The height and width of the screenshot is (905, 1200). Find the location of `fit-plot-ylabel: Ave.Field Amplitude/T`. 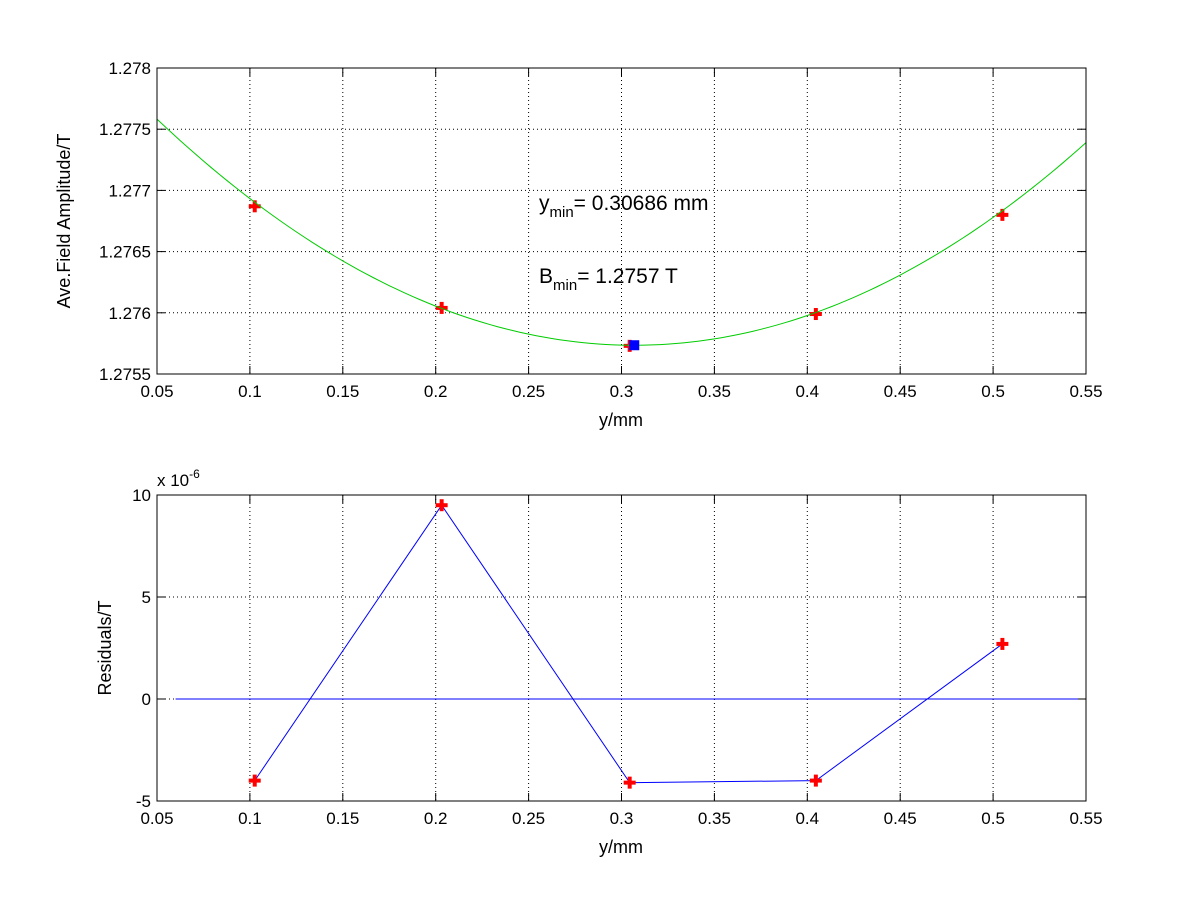

fit-plot-ylabel: Ave.Field Amplitude/T is located at coordinates (64, 221).